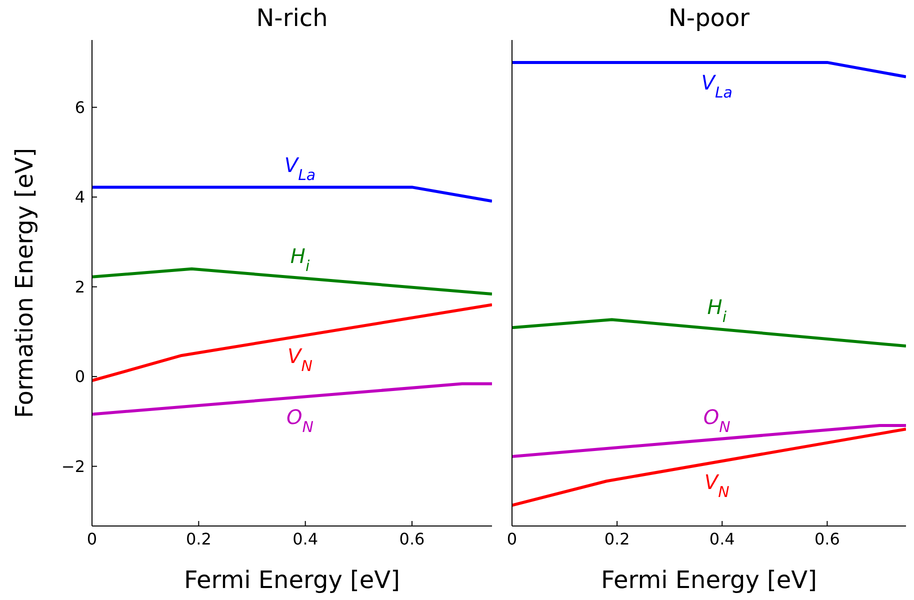  Describe the element at coordinates (79, 197) in the screenshot. I see `y-tick-label: 4` at that location.